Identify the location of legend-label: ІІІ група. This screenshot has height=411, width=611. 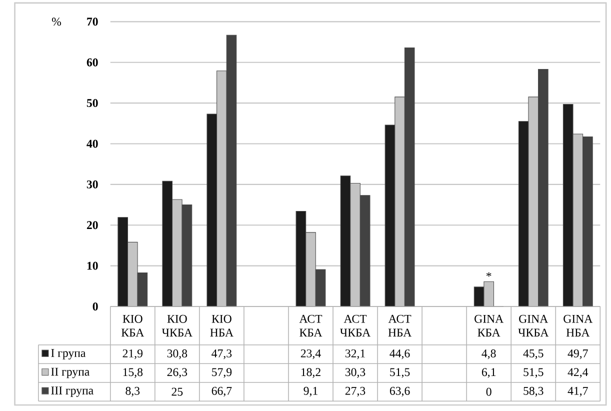
(72, 391).